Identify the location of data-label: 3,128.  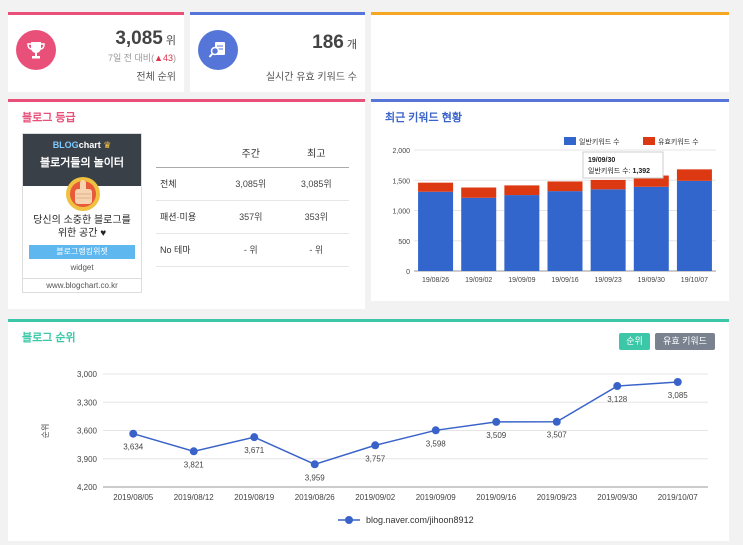
(617, 399).